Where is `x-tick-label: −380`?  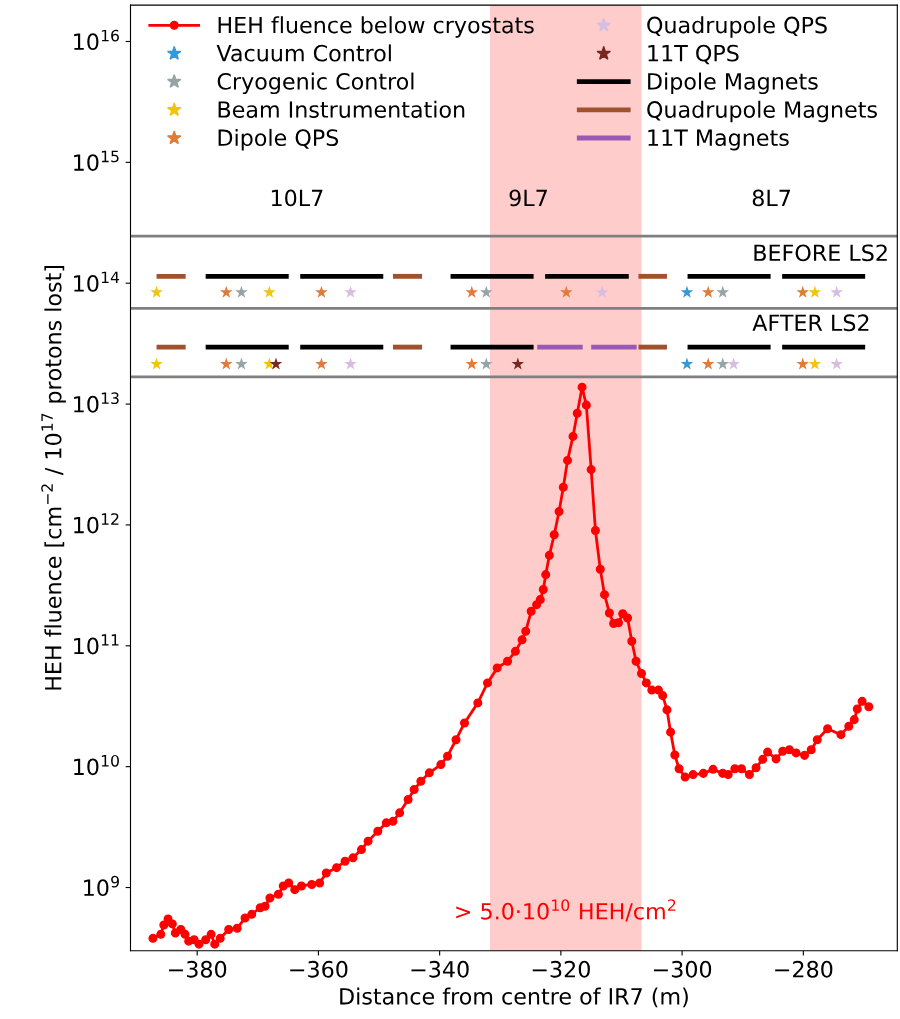
x-tick-label: −380 is located at coordinates (198, 969).